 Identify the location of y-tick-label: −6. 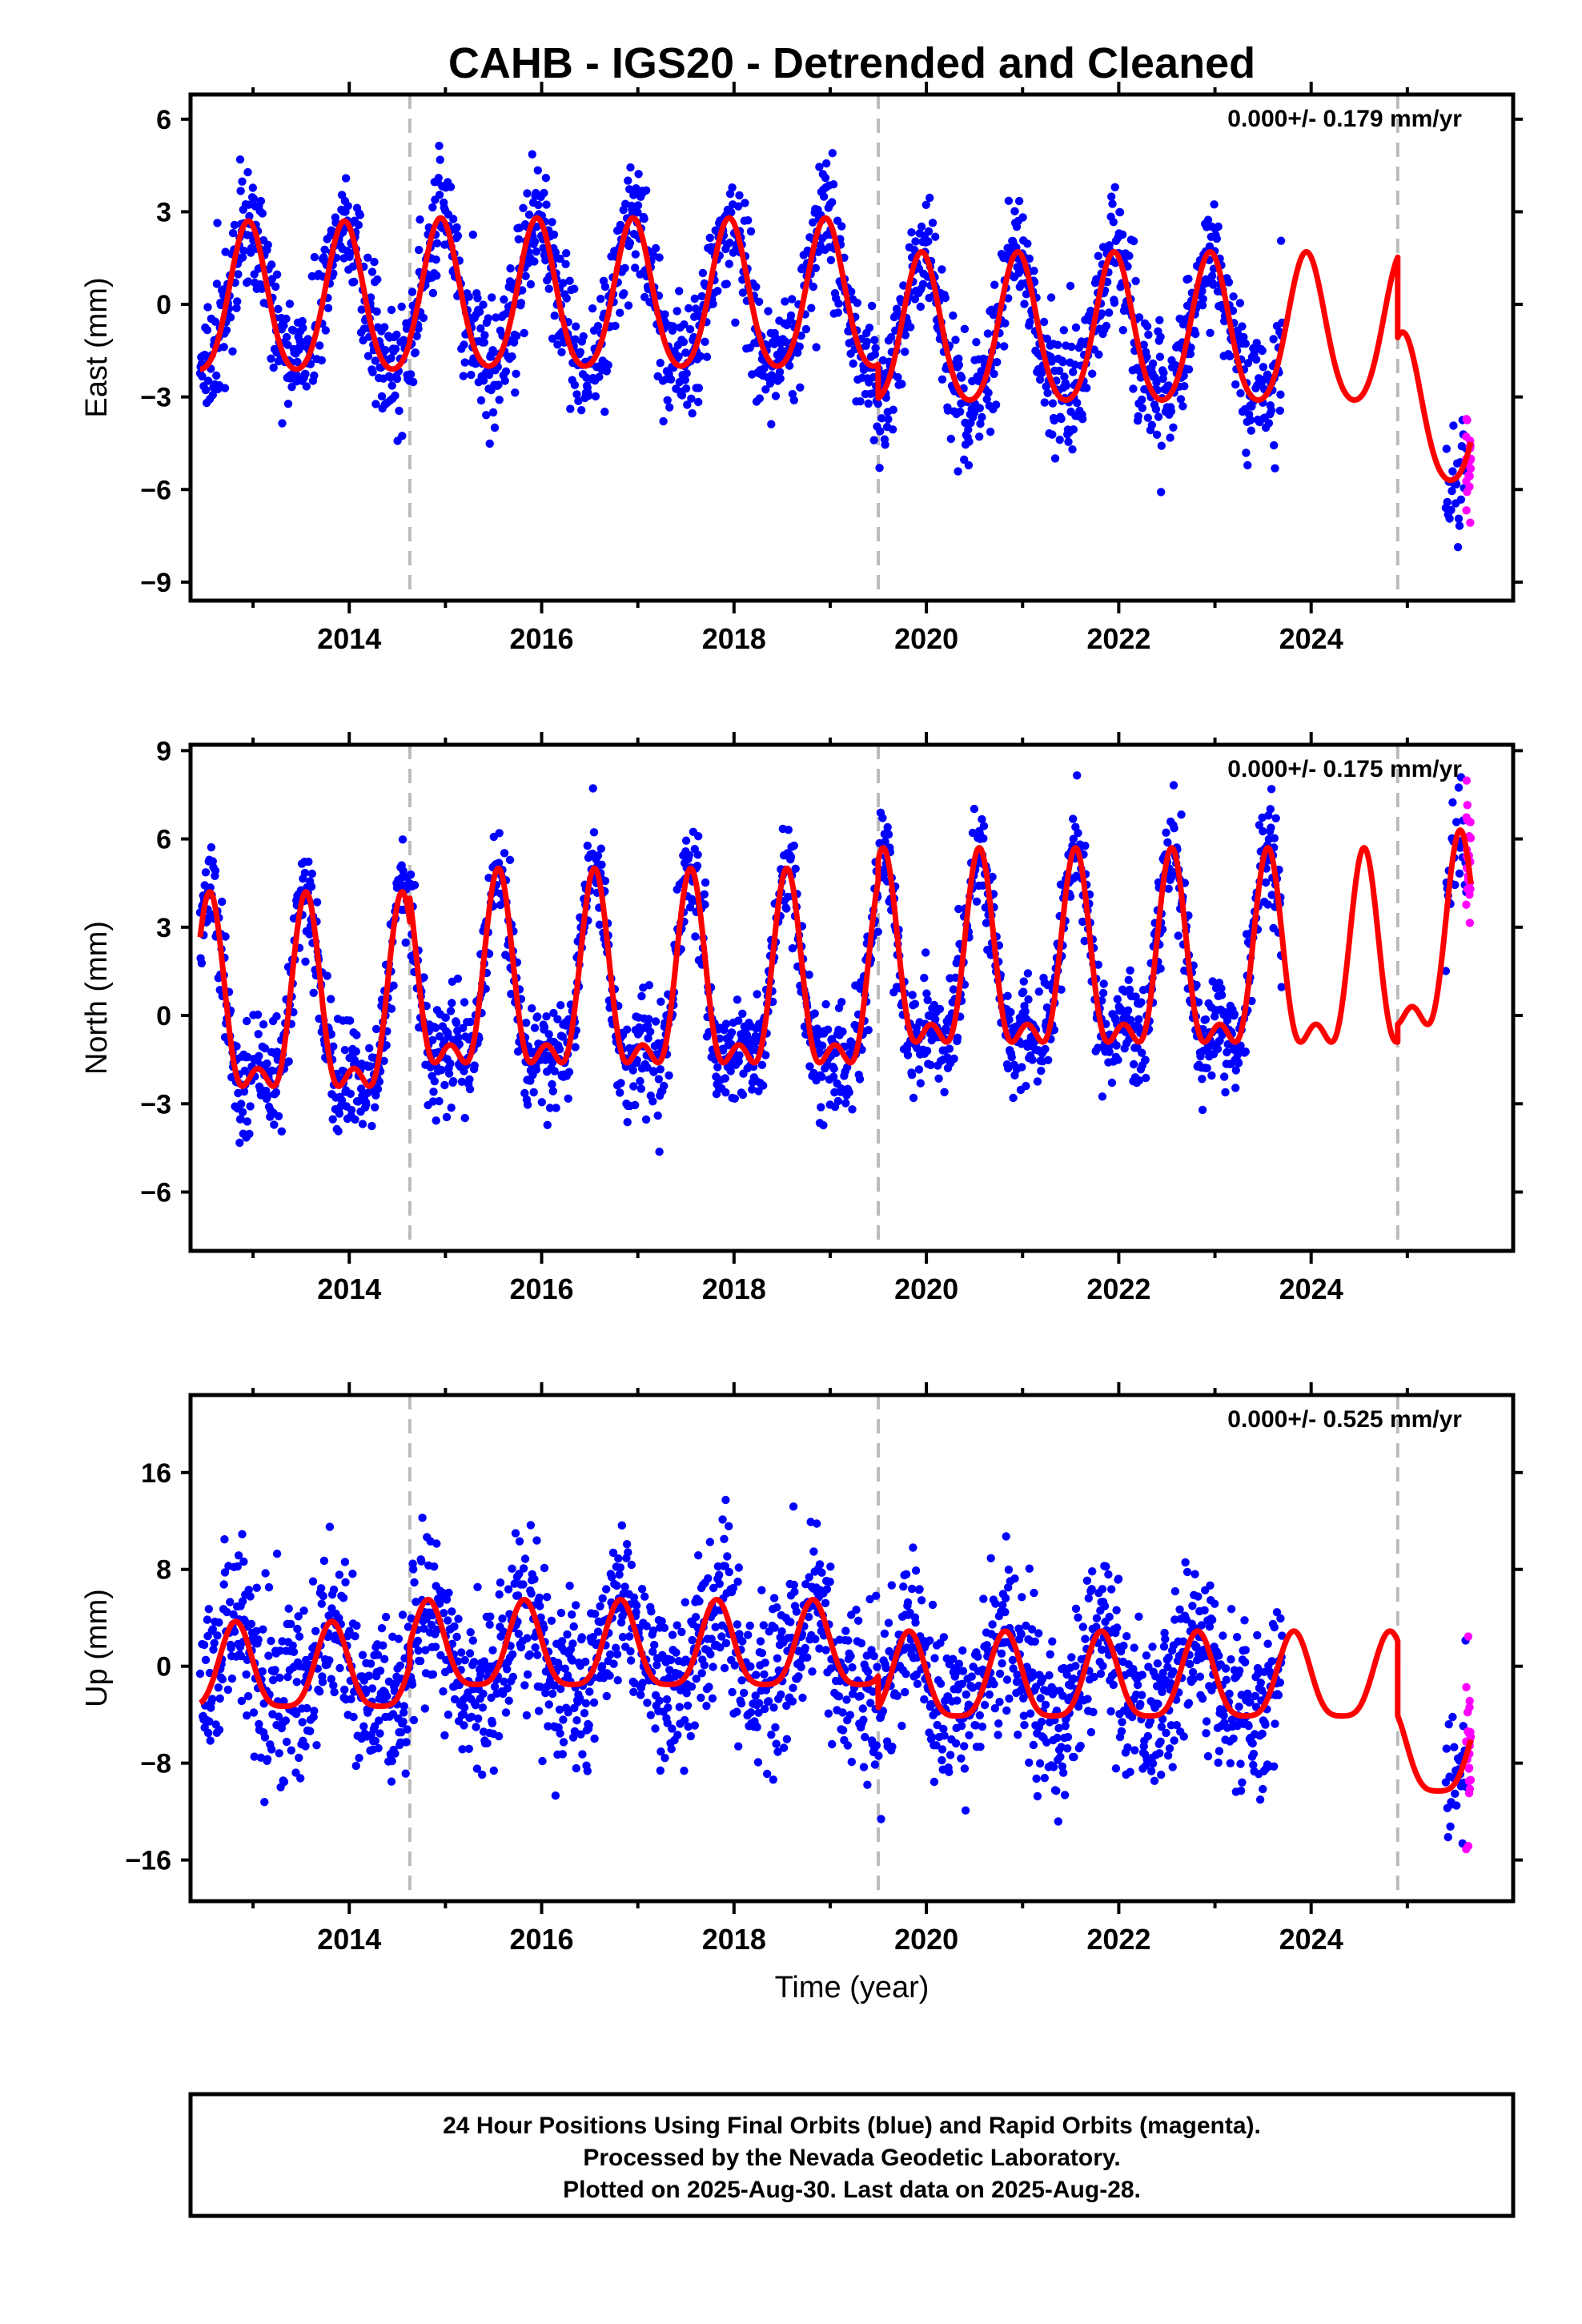
(155, 1193).